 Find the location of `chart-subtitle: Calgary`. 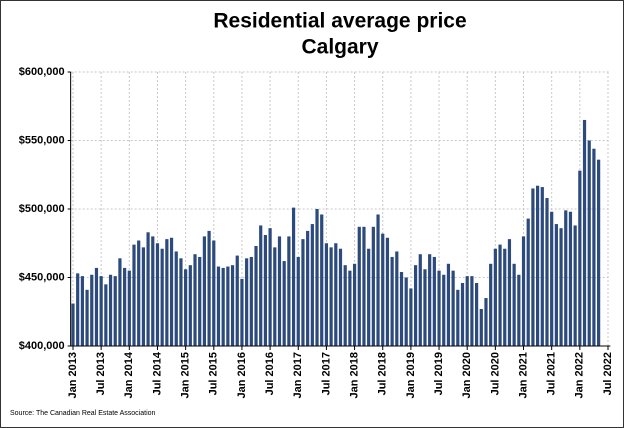

chart-subtitle: Calgary is located at coordinates (339, 47).